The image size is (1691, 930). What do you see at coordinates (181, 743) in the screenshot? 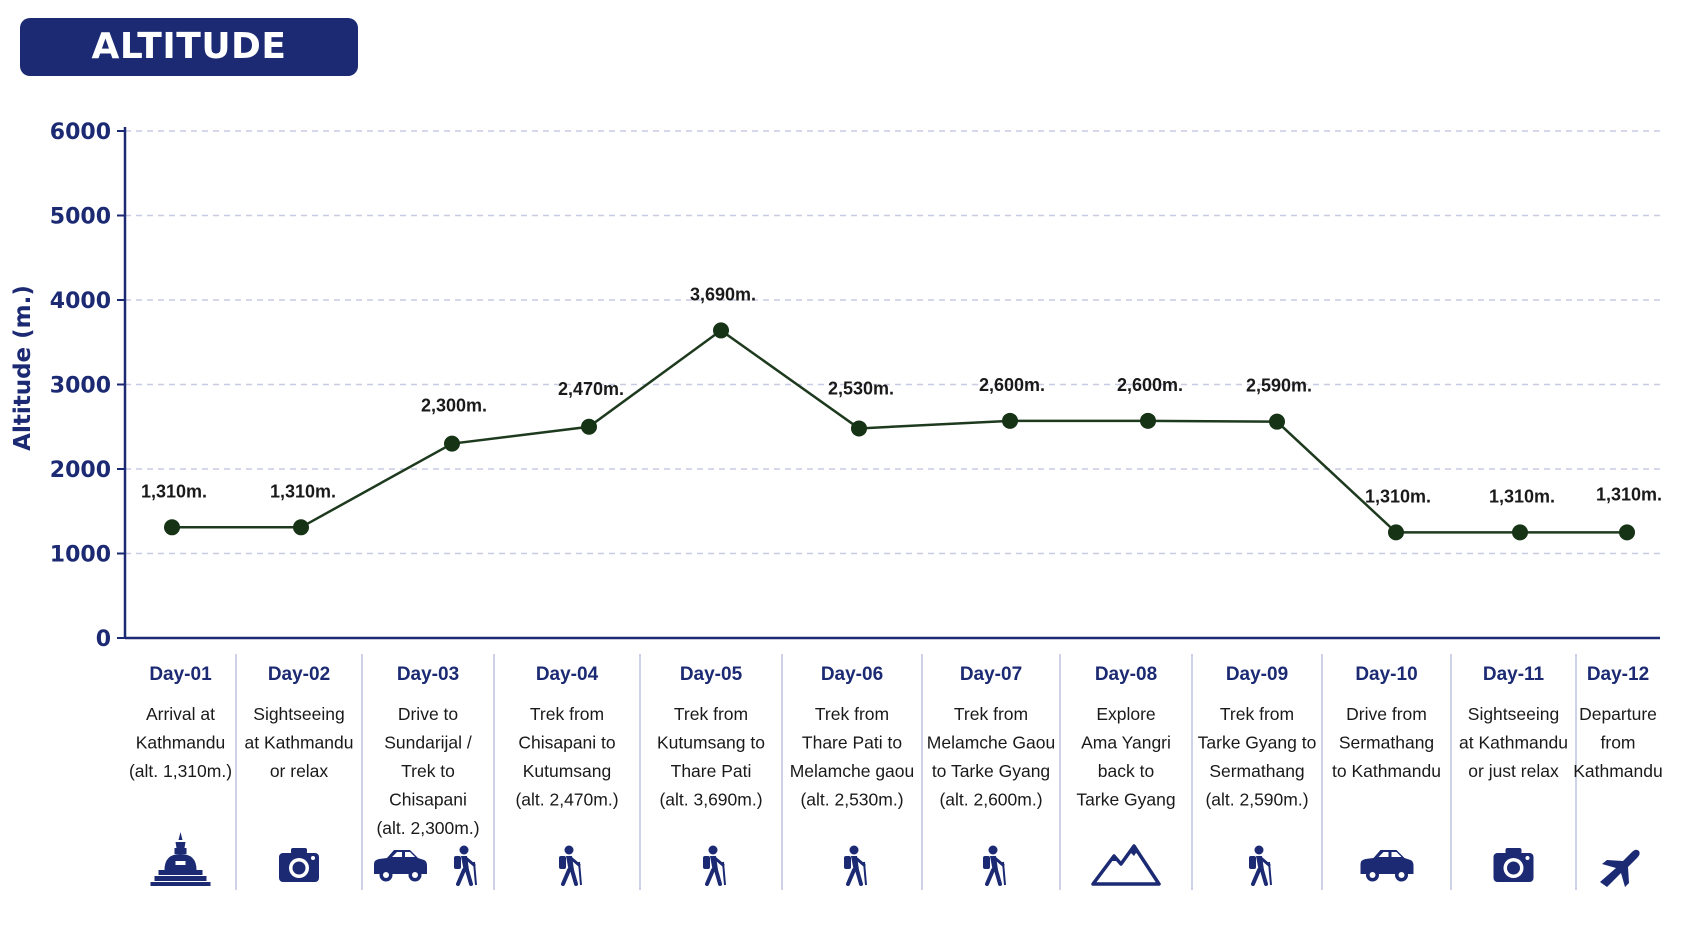
I see `day-description-line: Kathmandu` at bounding box center [181, 743].